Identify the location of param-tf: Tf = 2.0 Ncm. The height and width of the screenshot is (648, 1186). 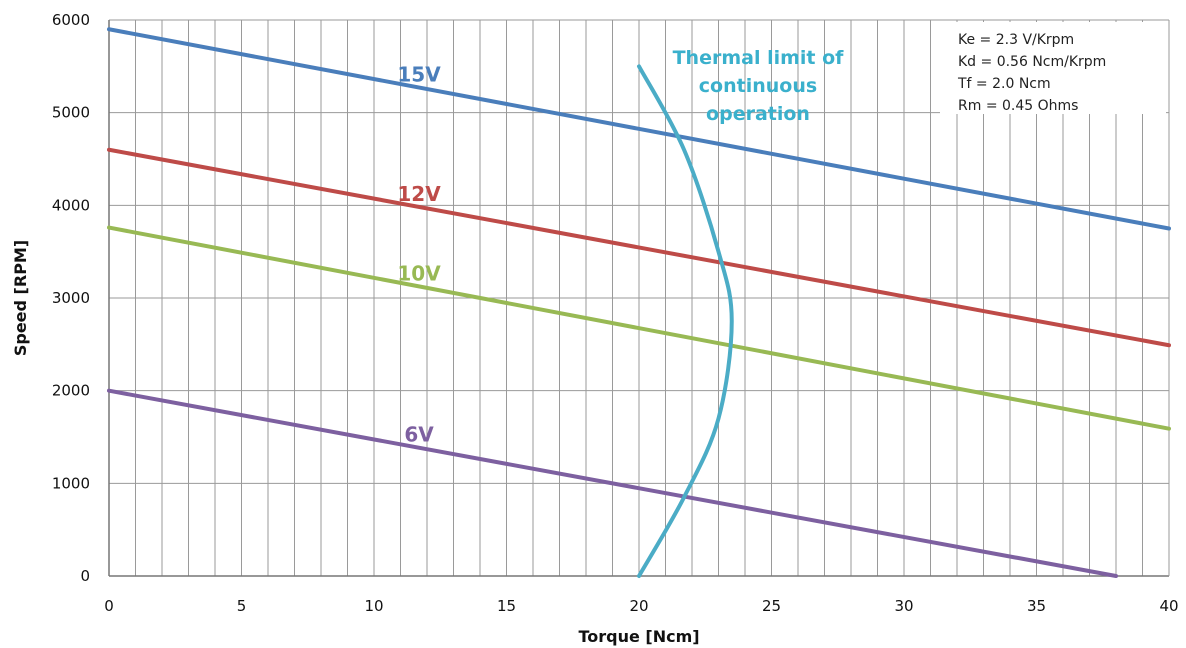
(1004, 84).